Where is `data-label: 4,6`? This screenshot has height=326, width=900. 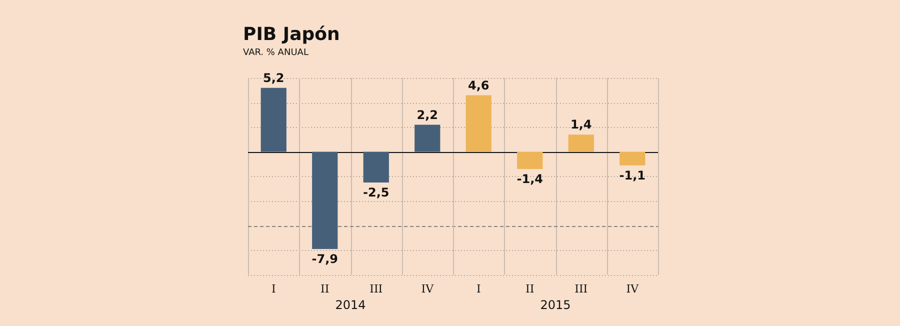 data-label: 4,6 is located at coordinates (479, 85).